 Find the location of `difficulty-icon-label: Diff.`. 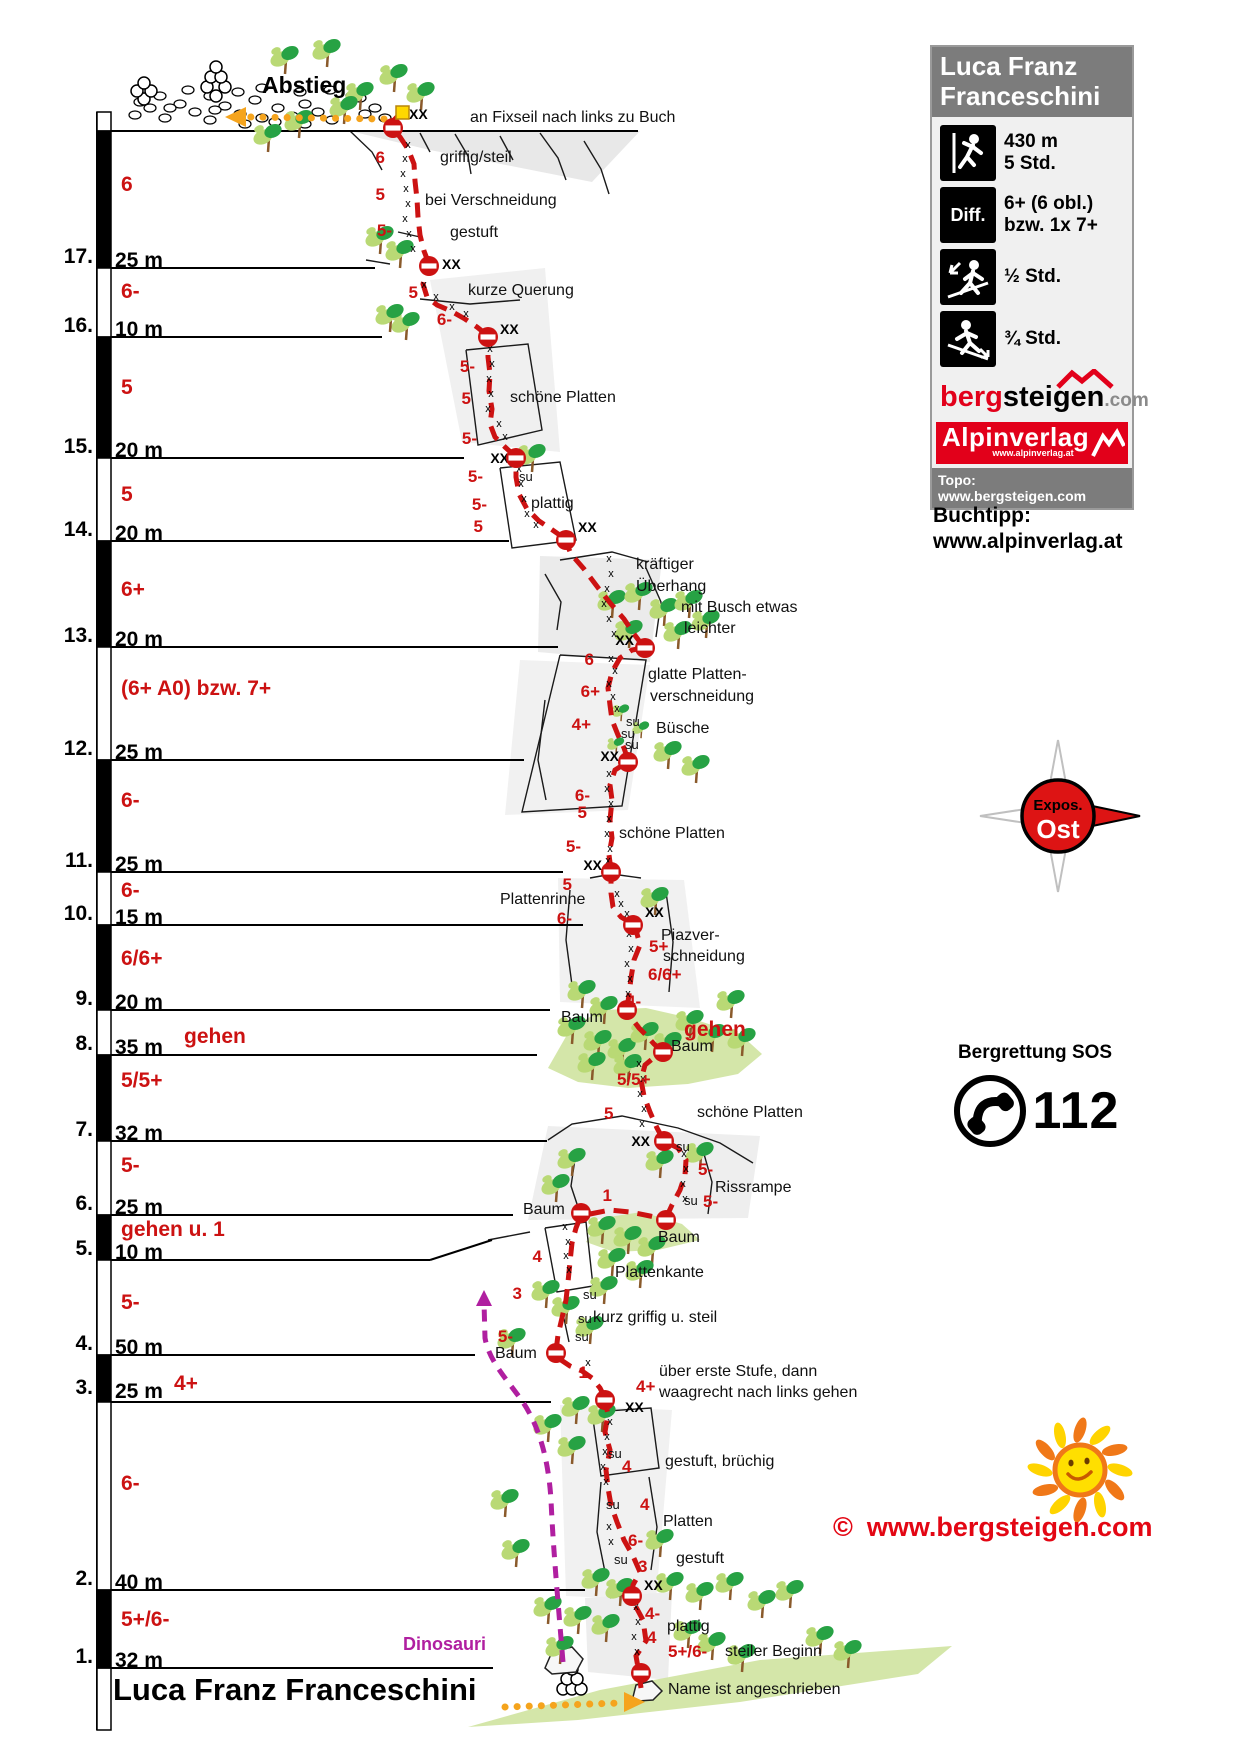

difficulty-icon-label: Diff. is located at coordinates (968, 214).